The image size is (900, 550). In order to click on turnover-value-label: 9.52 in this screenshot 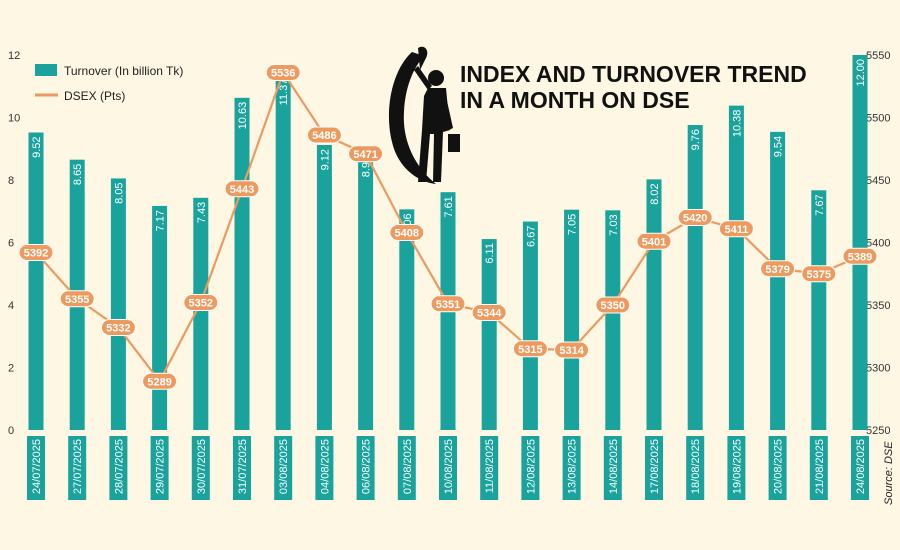, I will do `click(37, 147)`.